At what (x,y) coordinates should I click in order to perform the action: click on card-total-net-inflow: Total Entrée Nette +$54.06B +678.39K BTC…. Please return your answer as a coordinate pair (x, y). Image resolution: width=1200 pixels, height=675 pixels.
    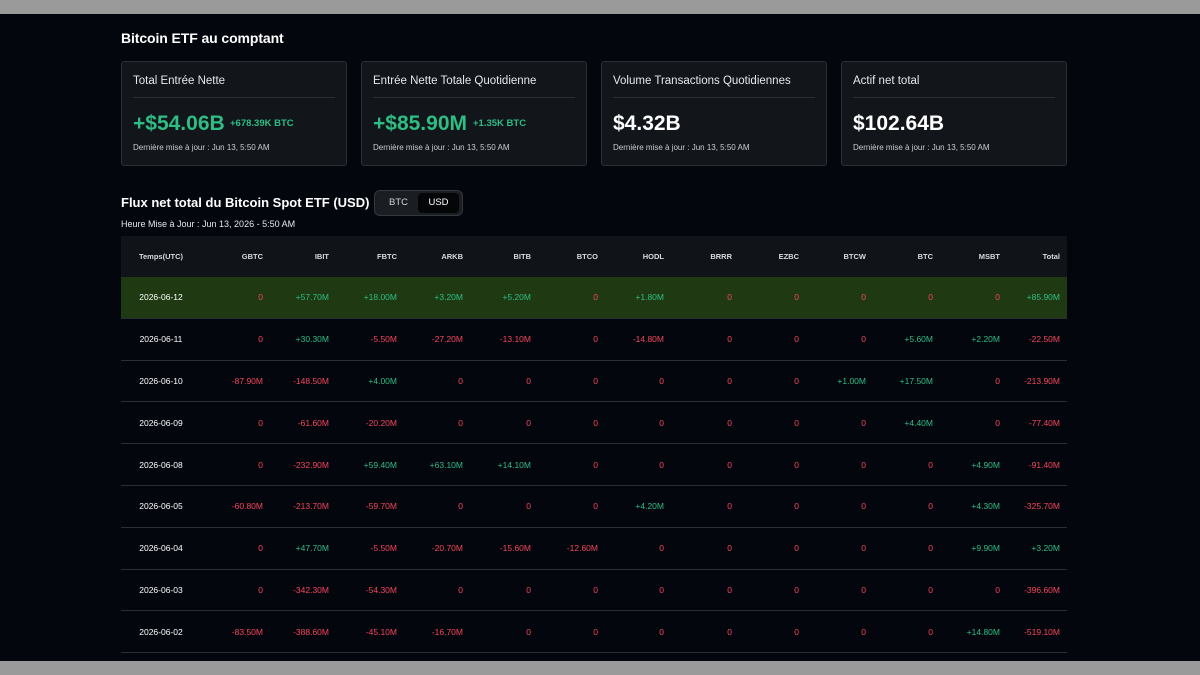
    Looking at the image, I should click on (234, 113).